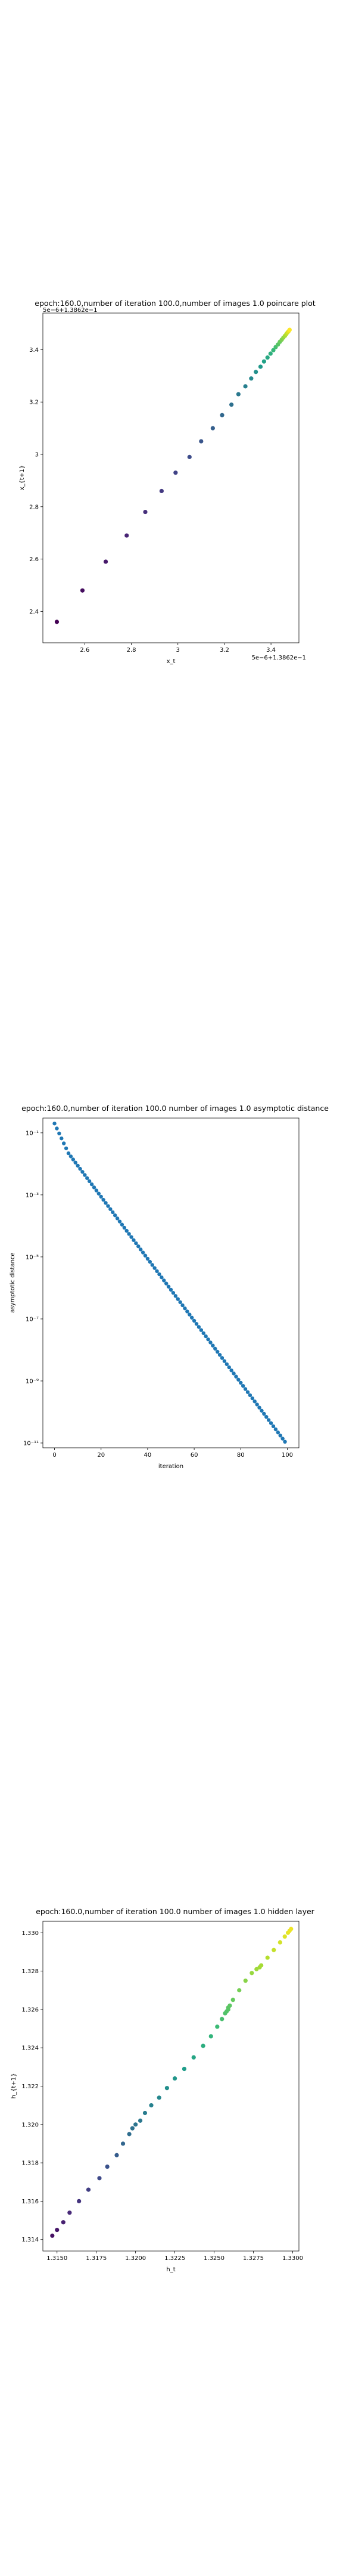 This screenshot has width=343, height=2576. I want to click on y-tick-label: 10⁻³, so click(33, 1196).